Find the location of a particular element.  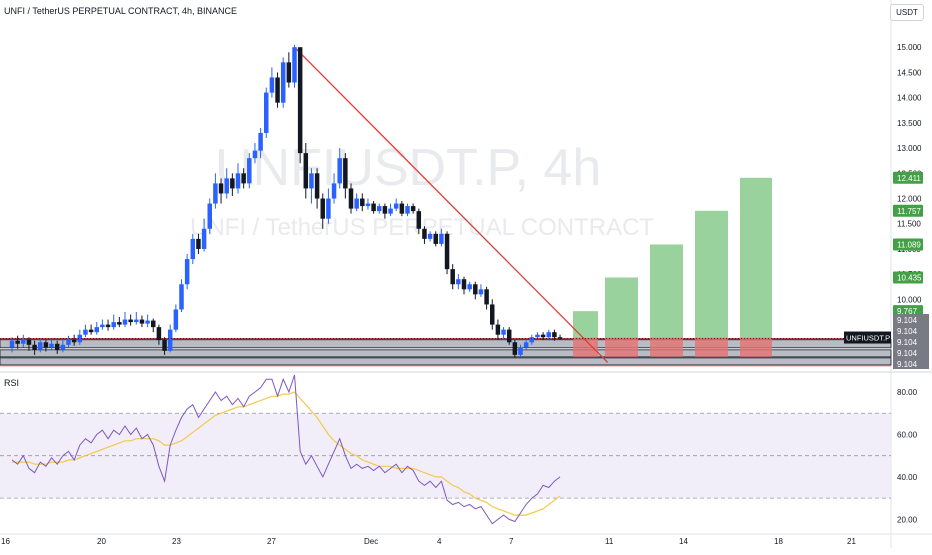

price-tick-label: 13.500 is located at coordinates (909, 123).